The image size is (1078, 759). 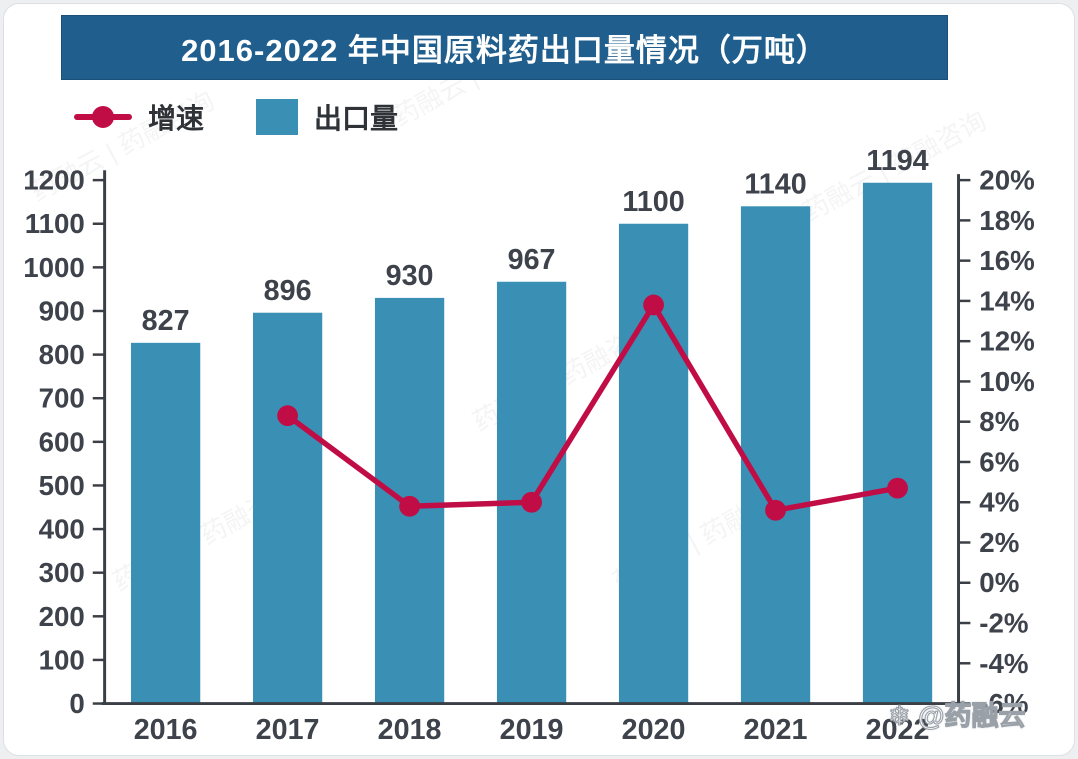 I want to click on right-axis-tick-label: 20%, so click(x=1006, y=180).